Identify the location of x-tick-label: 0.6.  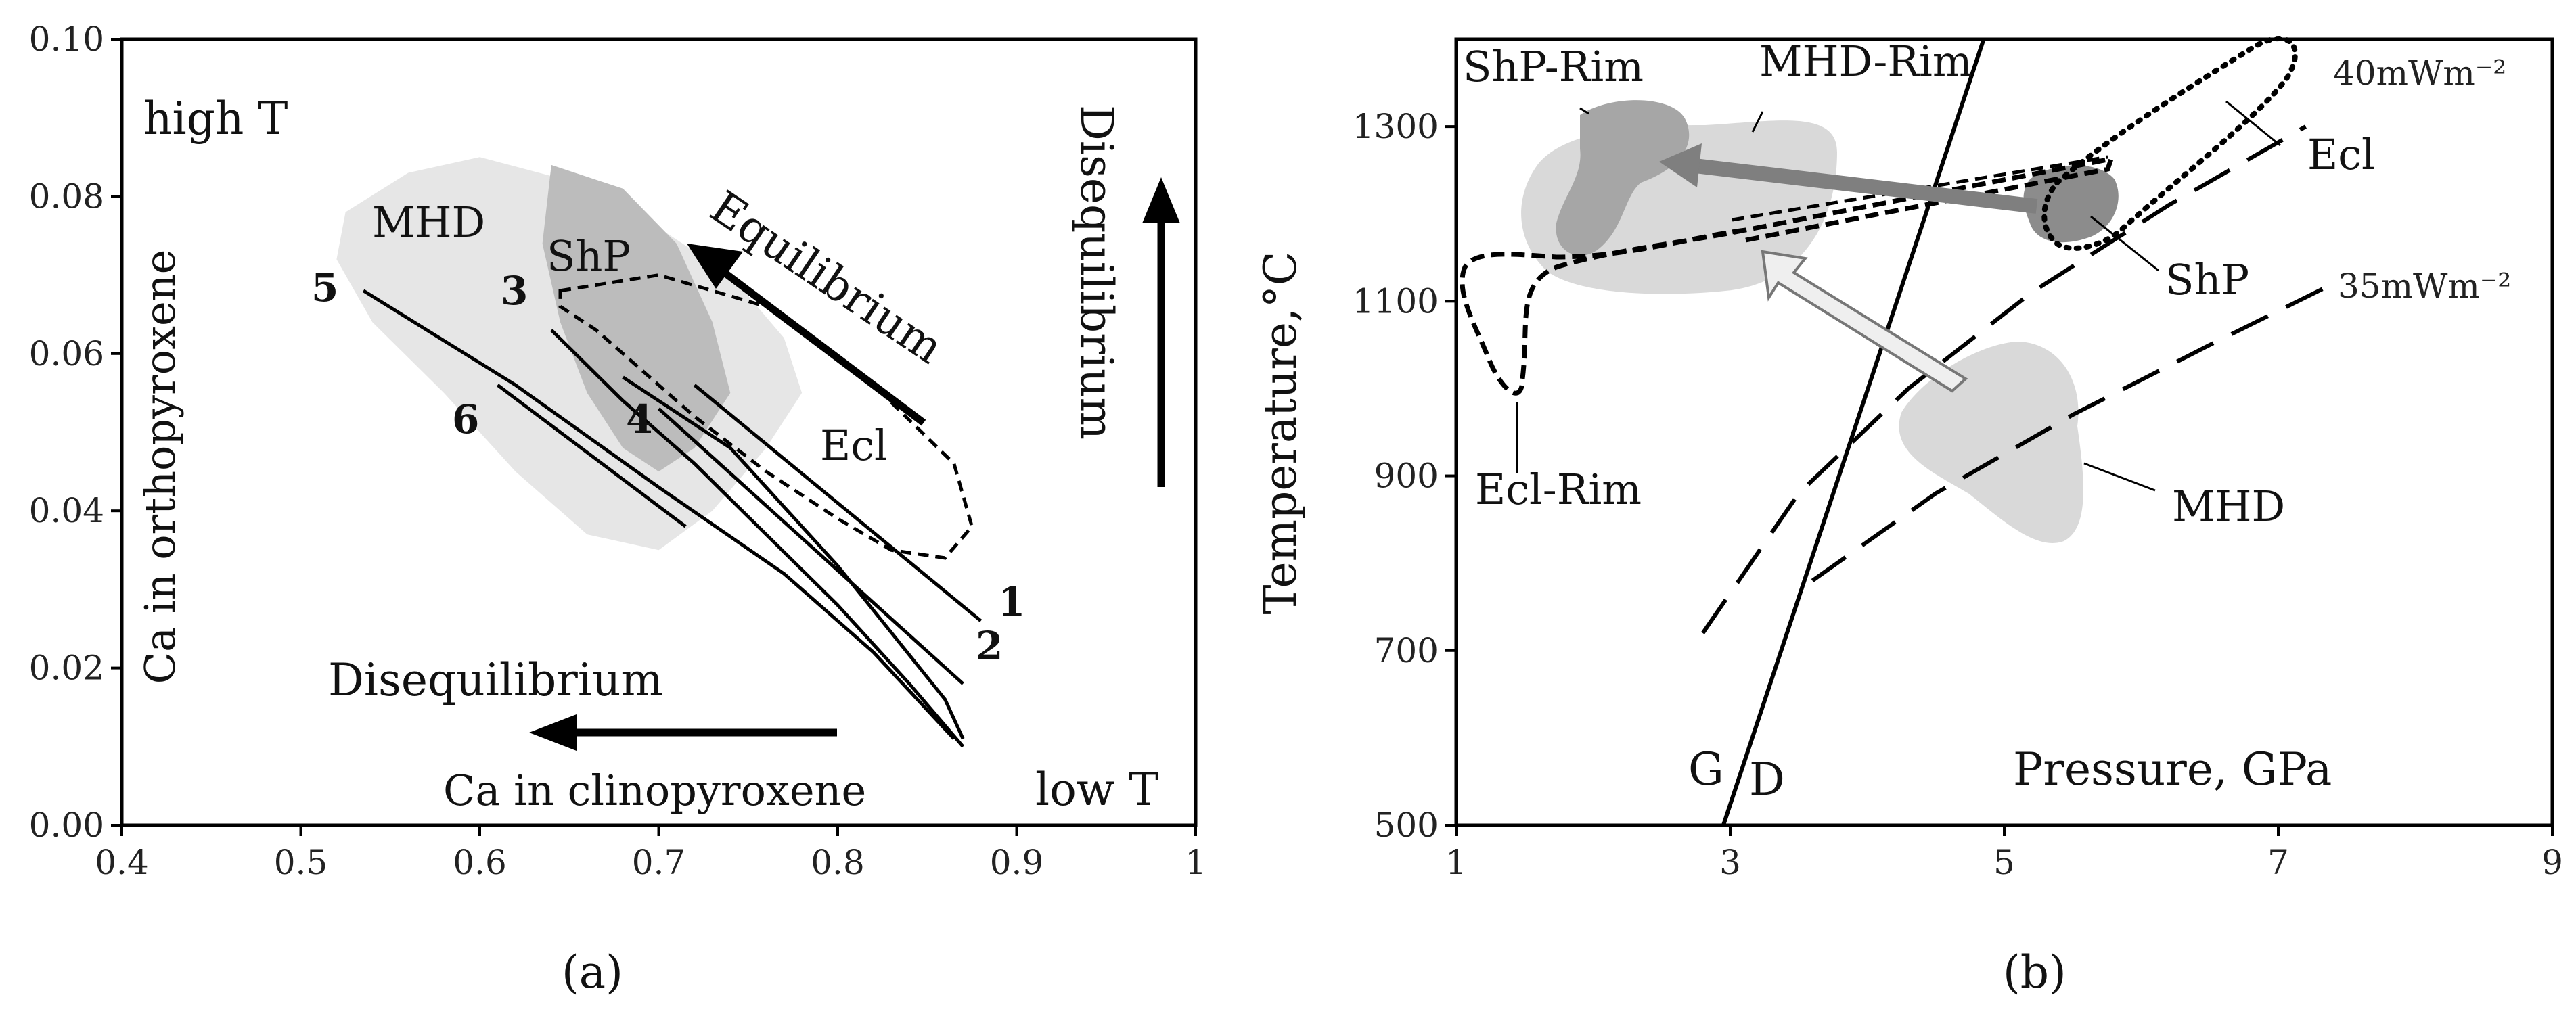
(480, 863).